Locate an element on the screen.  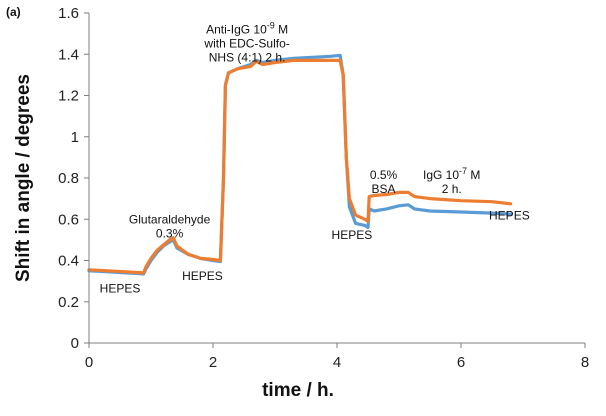
y-tick-label: 0.4 is located at coordinates (68, 261).